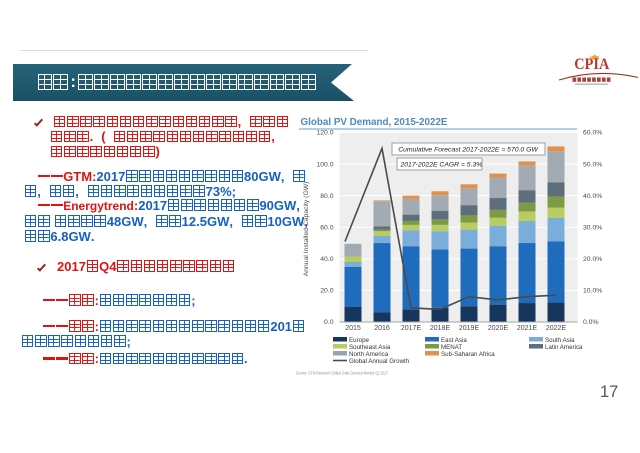 This screenshot has width=640, height=453. I want to click on svg-text: 20.0, so click(326, 291).